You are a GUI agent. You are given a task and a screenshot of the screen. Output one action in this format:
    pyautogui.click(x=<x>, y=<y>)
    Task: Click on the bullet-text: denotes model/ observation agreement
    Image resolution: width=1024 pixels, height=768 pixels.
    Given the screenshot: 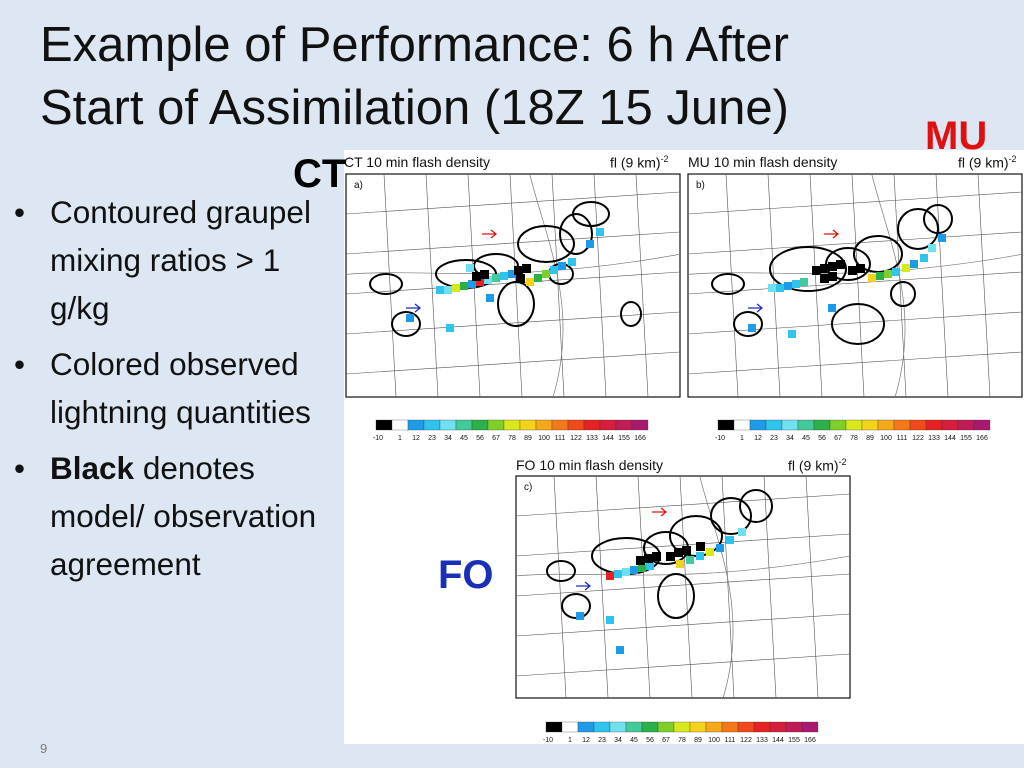 What is the action you would take?
    pyautogui.click(x=183, y=516)
    